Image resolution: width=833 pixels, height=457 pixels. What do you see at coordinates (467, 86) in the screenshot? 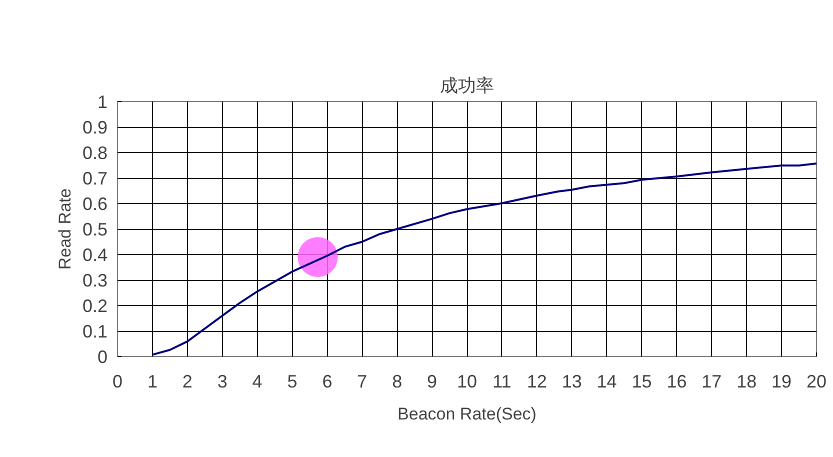
I see `chart-title: 成功率` at bounding box center [467, 86].